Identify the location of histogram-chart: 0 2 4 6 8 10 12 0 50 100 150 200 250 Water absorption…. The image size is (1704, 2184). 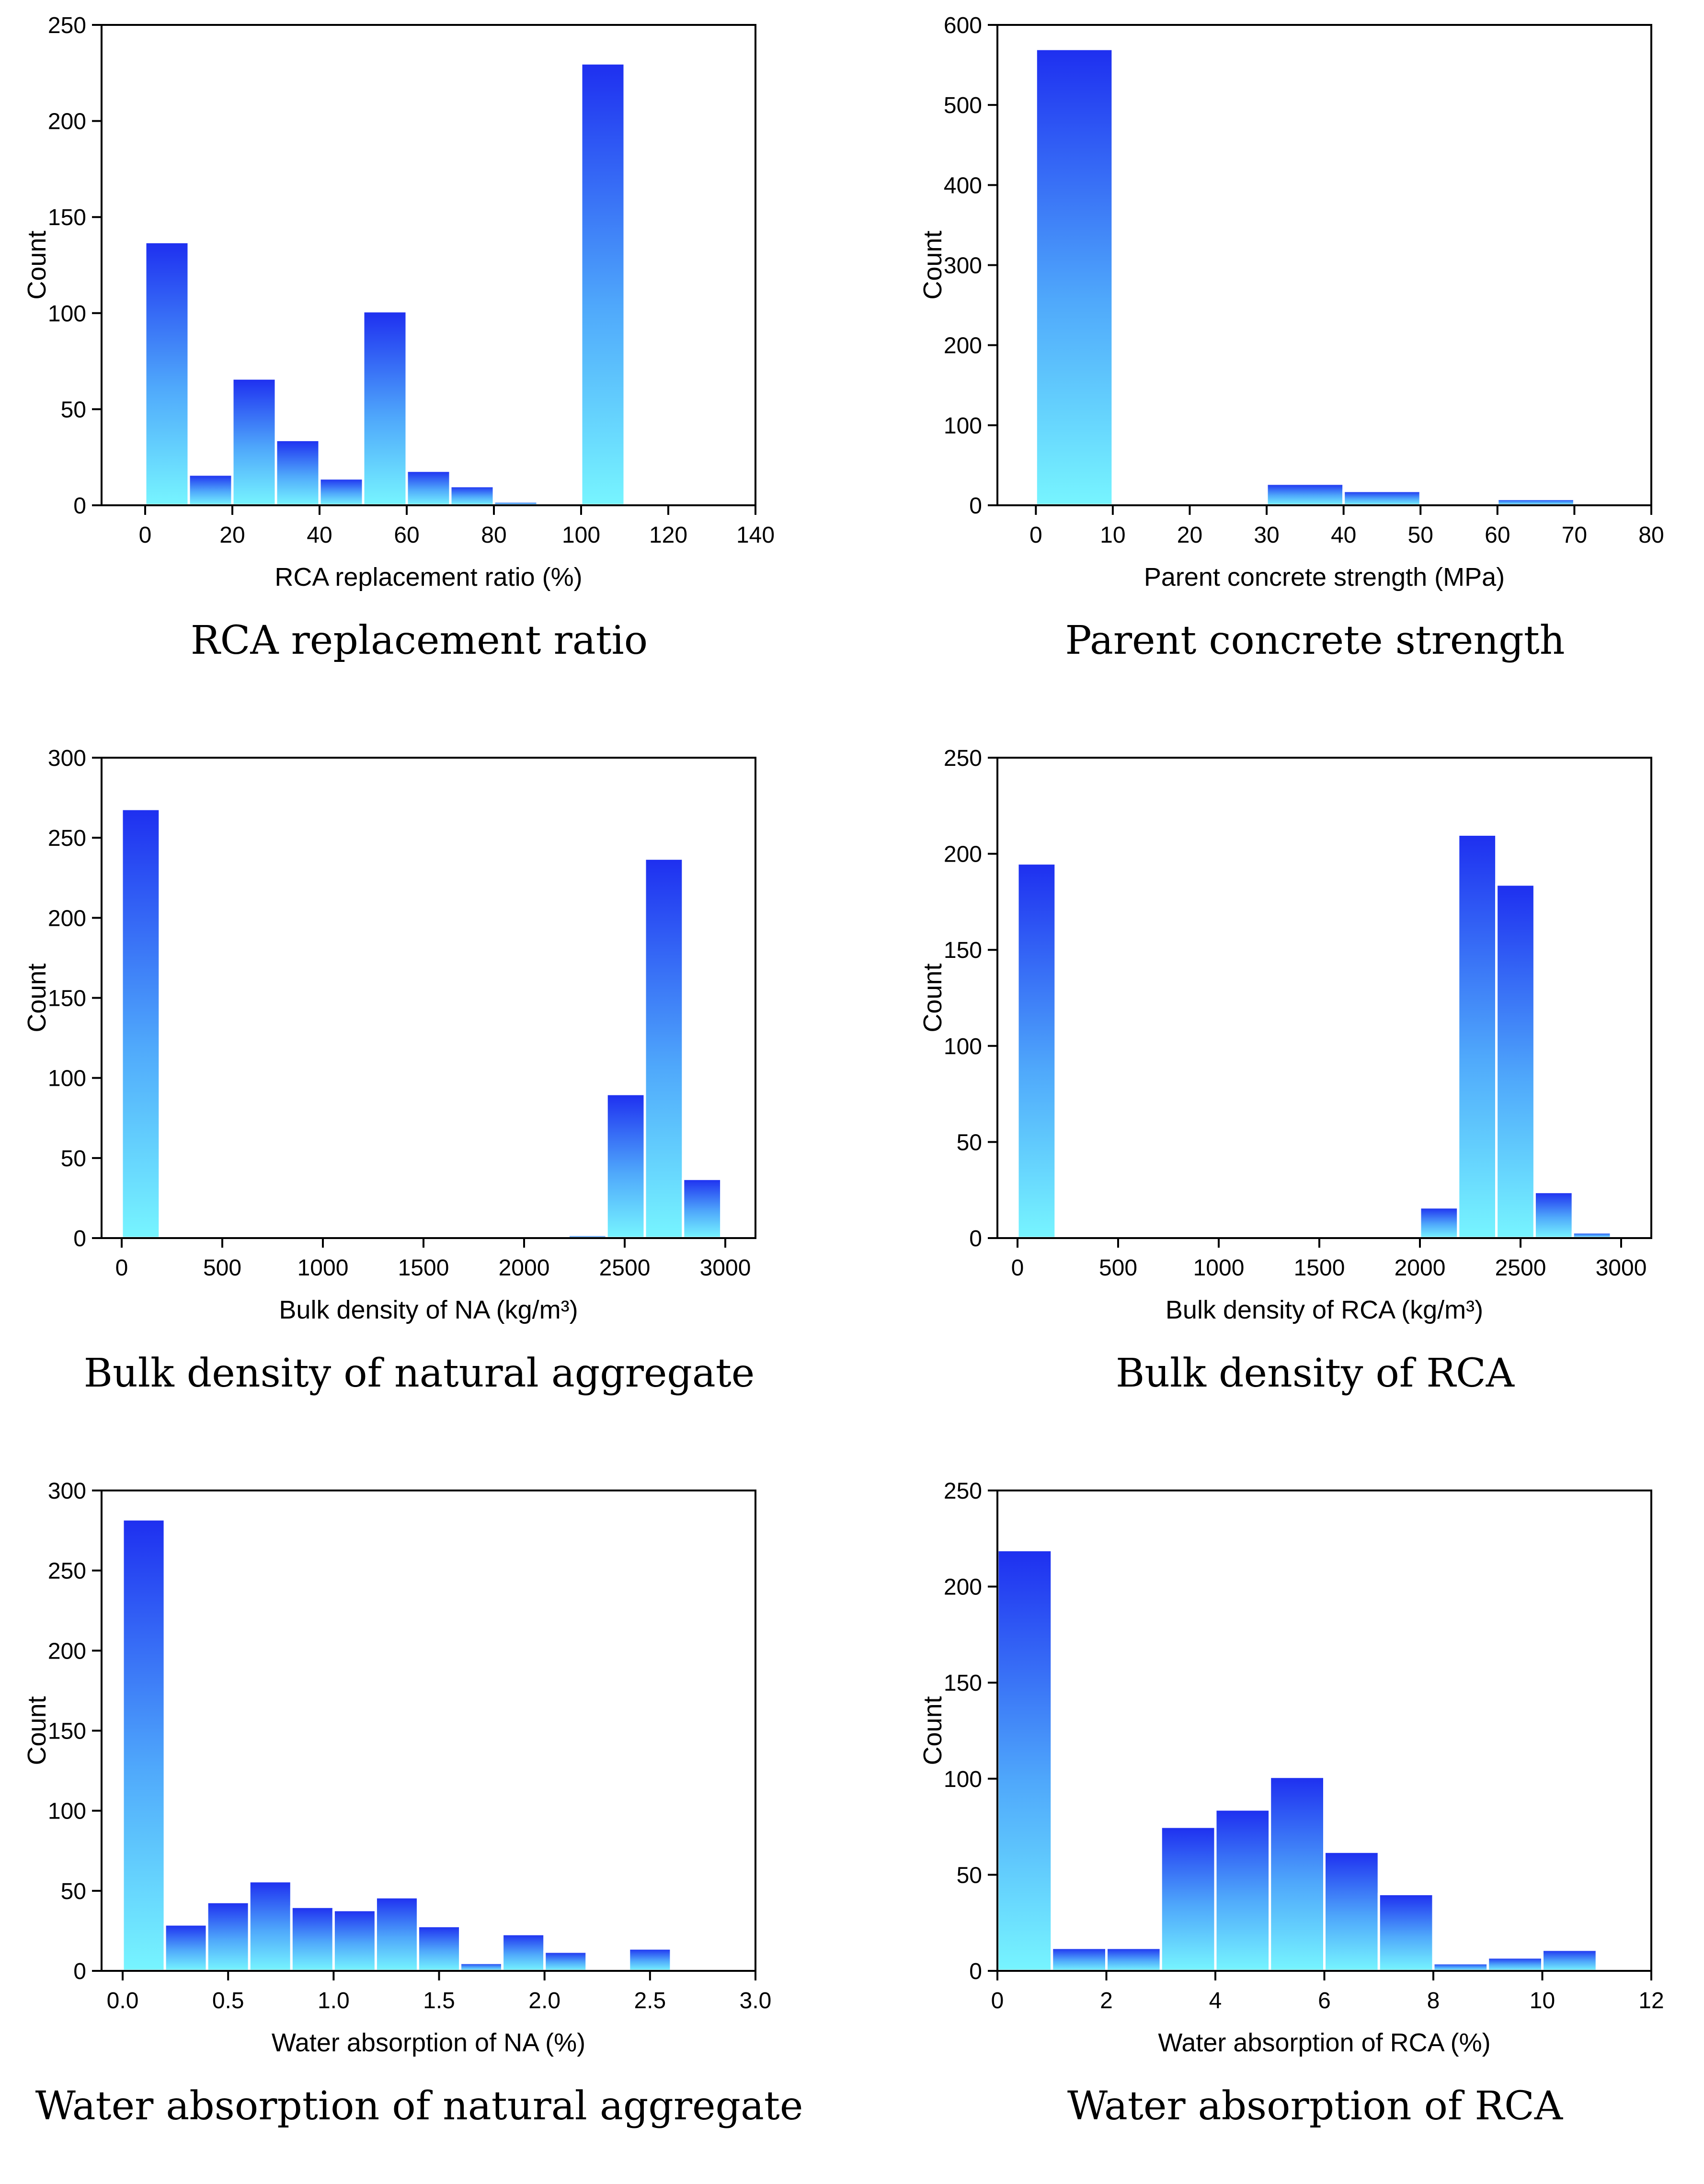
(1291, 1768).